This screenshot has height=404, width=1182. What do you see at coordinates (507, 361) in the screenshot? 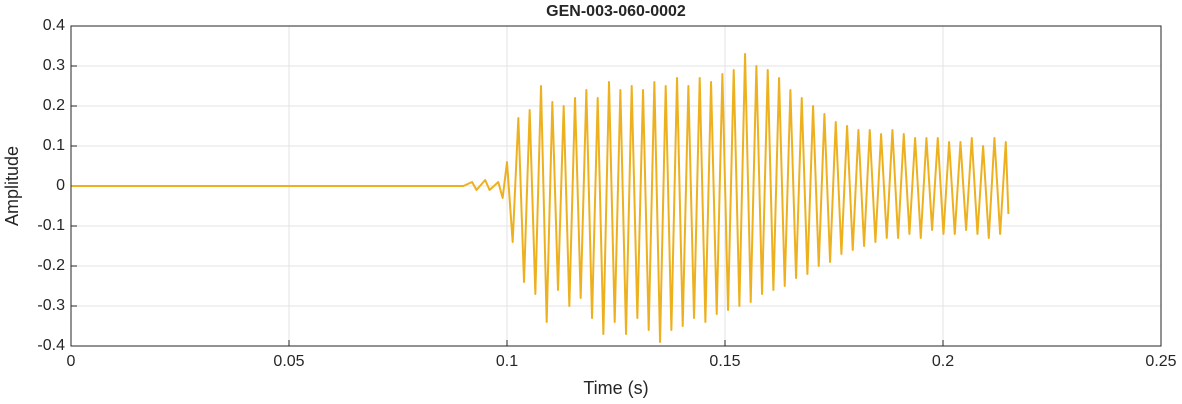
I see `x-tick-label: 0.1` at bounding box center [507, 361].